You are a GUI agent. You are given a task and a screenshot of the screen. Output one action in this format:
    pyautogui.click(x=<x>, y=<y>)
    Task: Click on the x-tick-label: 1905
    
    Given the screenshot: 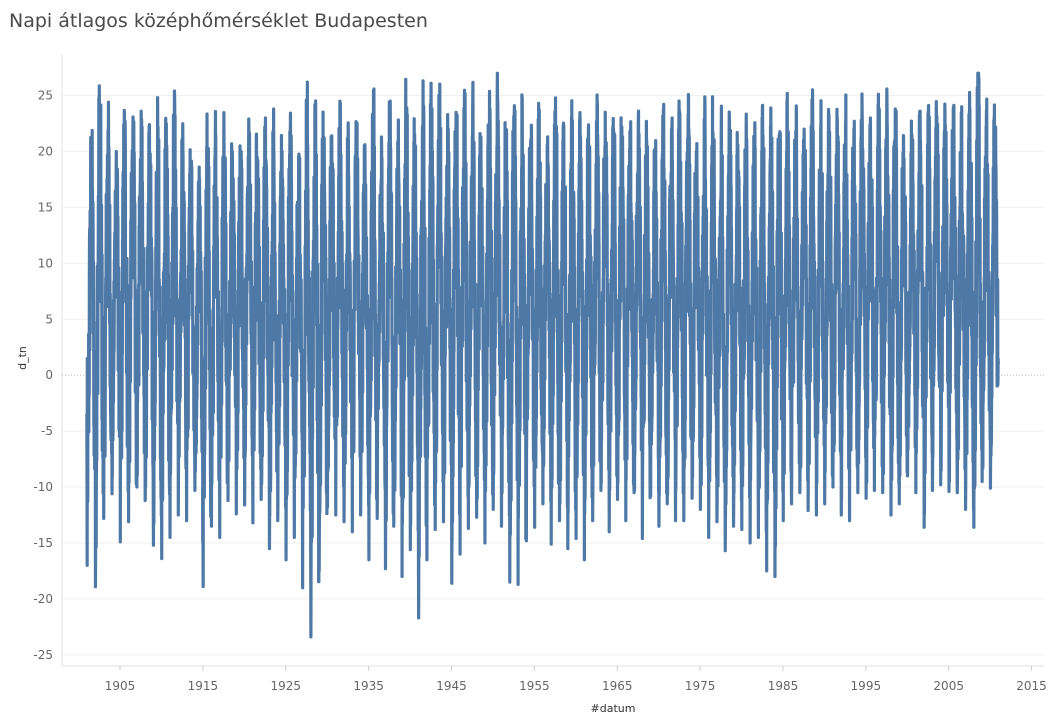 What is the action you would take?
    pyautogui.click(x=120, y=686)
    